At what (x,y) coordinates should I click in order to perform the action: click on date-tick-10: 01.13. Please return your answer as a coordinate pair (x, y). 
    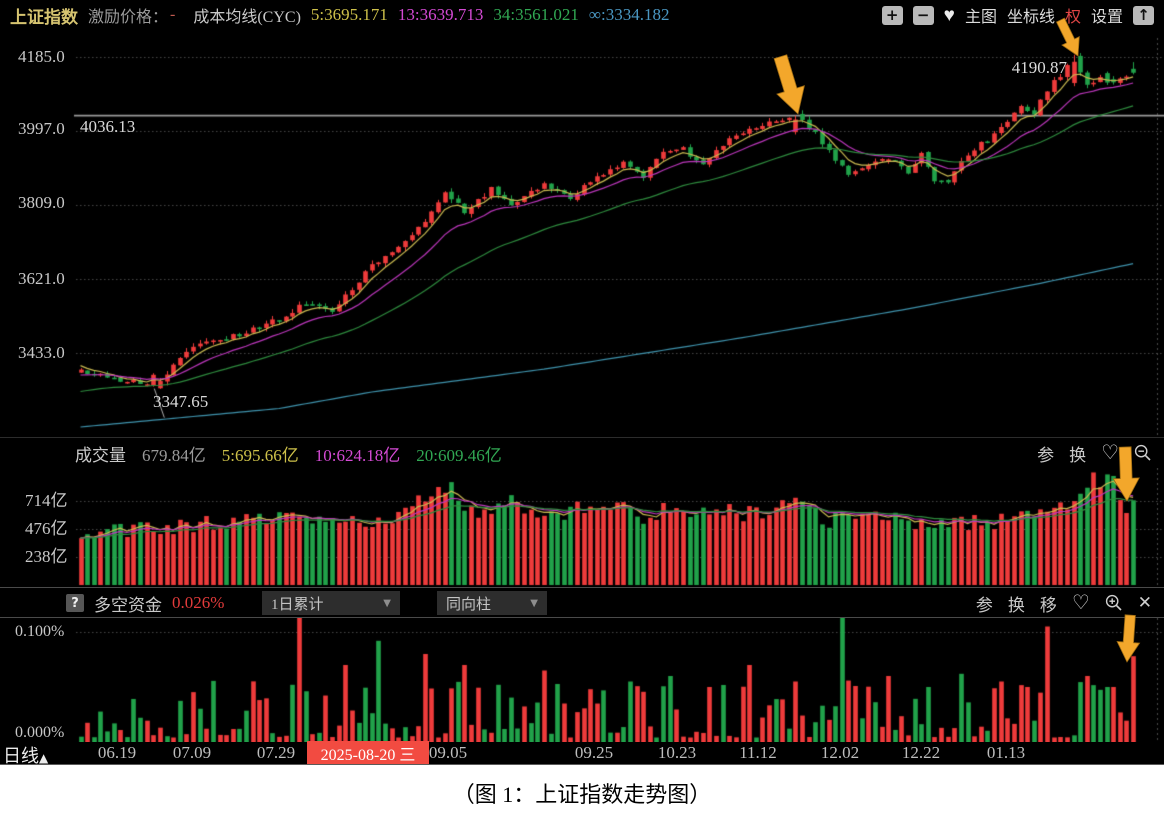
    Looking at the image, I should click on (1006, 752).